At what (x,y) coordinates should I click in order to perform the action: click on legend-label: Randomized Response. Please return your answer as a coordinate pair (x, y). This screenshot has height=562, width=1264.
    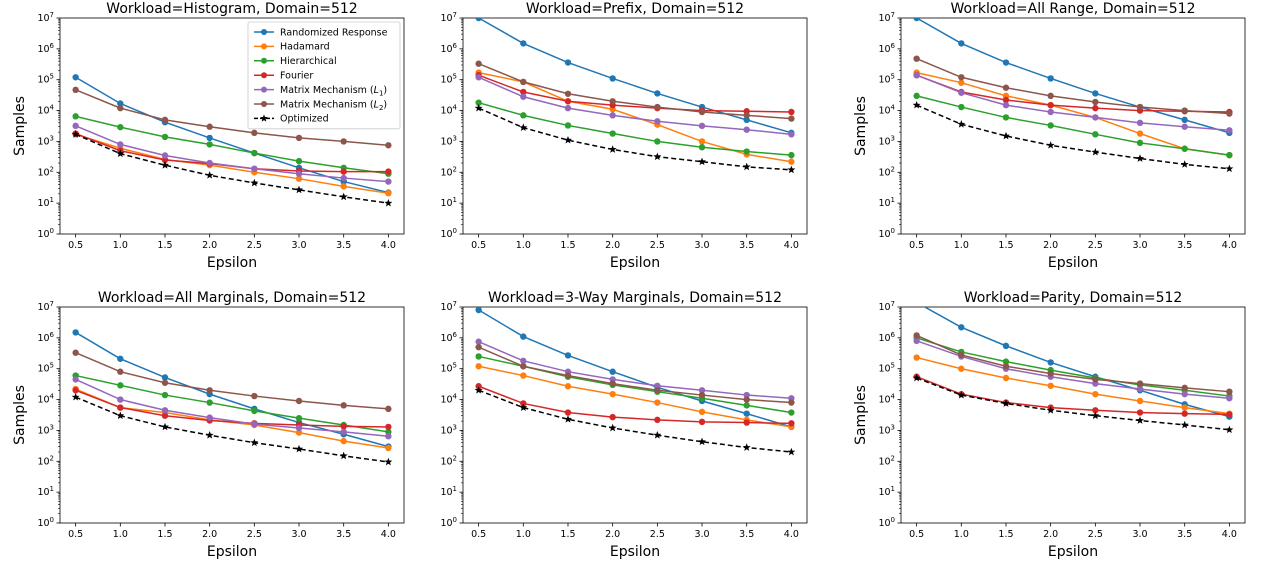
    Looking at the image, I should click on (334, 32).